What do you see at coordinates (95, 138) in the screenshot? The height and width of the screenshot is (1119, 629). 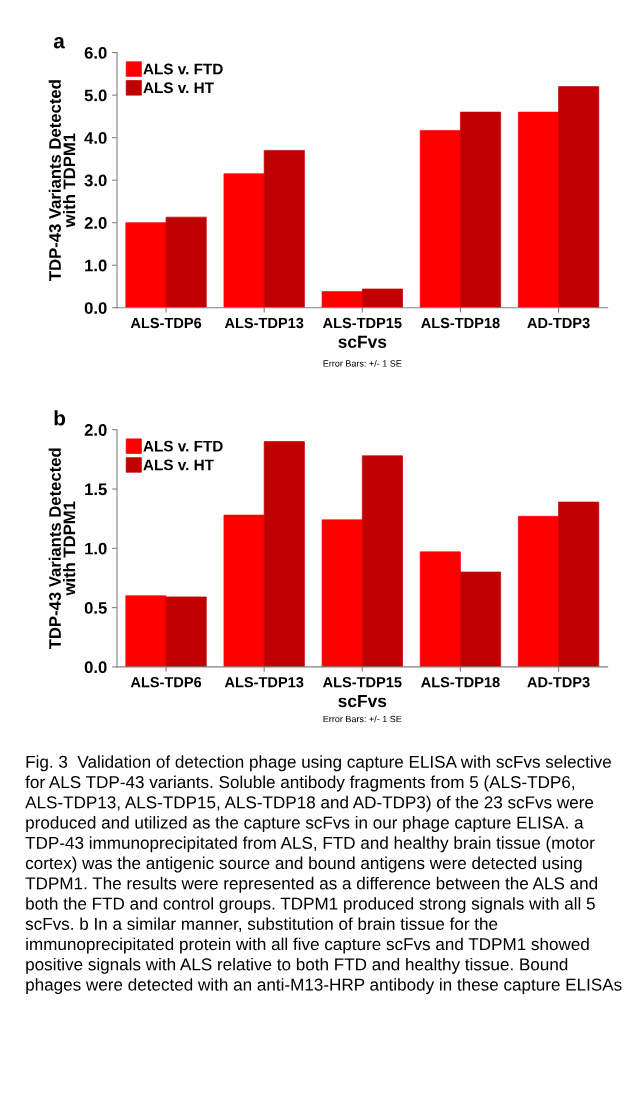 I see `y-tick-label: 4.0` at bounding box center [95, 138].